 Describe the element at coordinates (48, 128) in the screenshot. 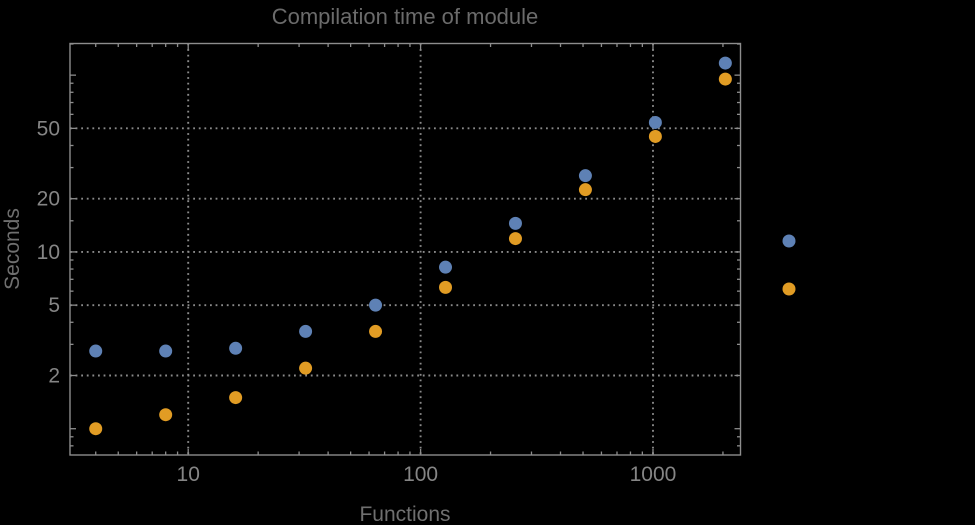

I see `y-tick-label: 50` at that location.